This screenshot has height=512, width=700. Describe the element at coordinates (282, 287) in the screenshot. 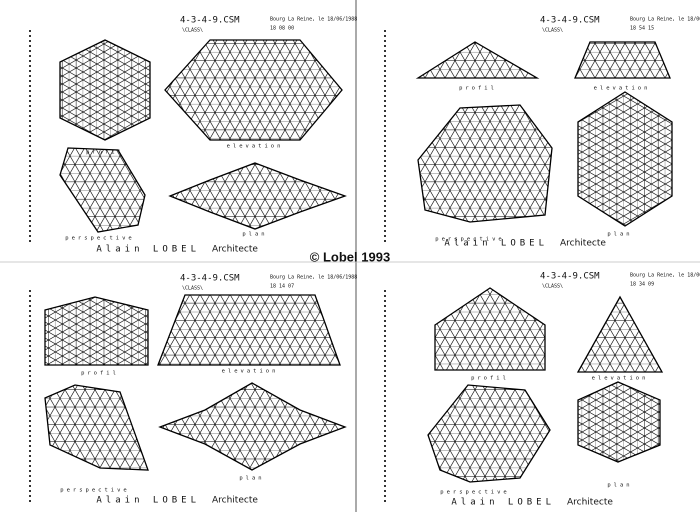

I see `sheet-time: 18 14 07` at that location.